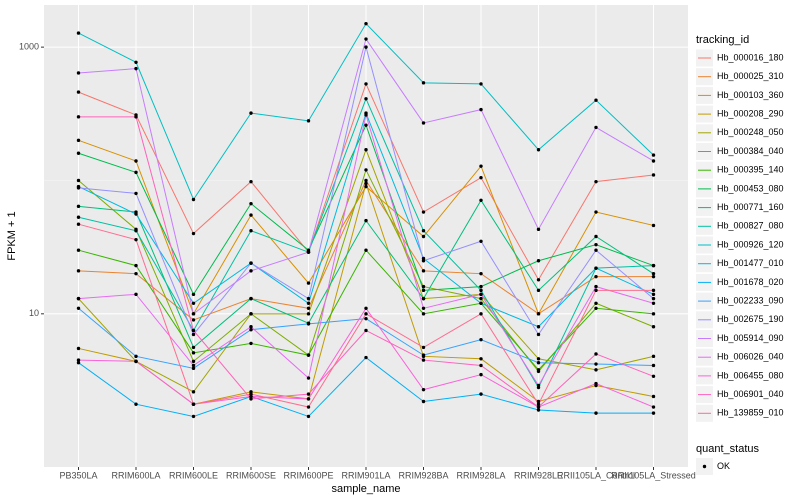  What do you see at coordinates (750, 188) in the screenshot?
I see `legend-label: Hb_000453_080` at bounding box center [750, 188].